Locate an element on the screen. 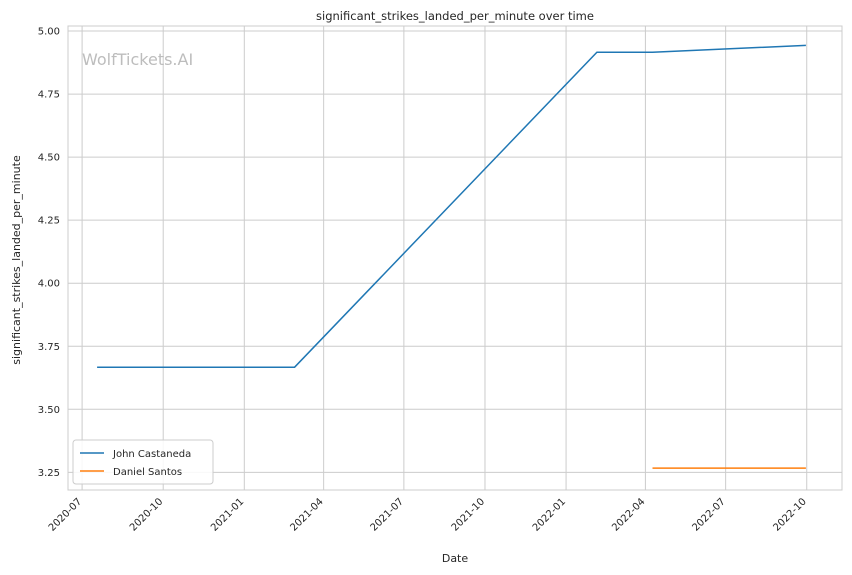 The height and width of the screenshot is (575, 852). legend-box is located at coordinates (143, 462).